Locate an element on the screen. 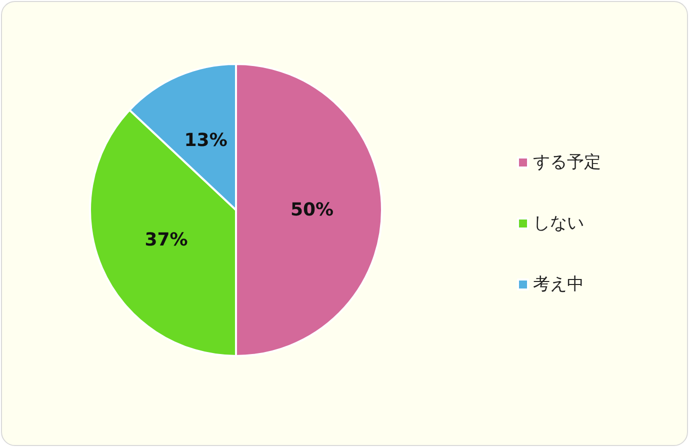 Image resolution: width=689 pixels, height=447 pixels. data-label: 50% is located at coordinates (312, 210).